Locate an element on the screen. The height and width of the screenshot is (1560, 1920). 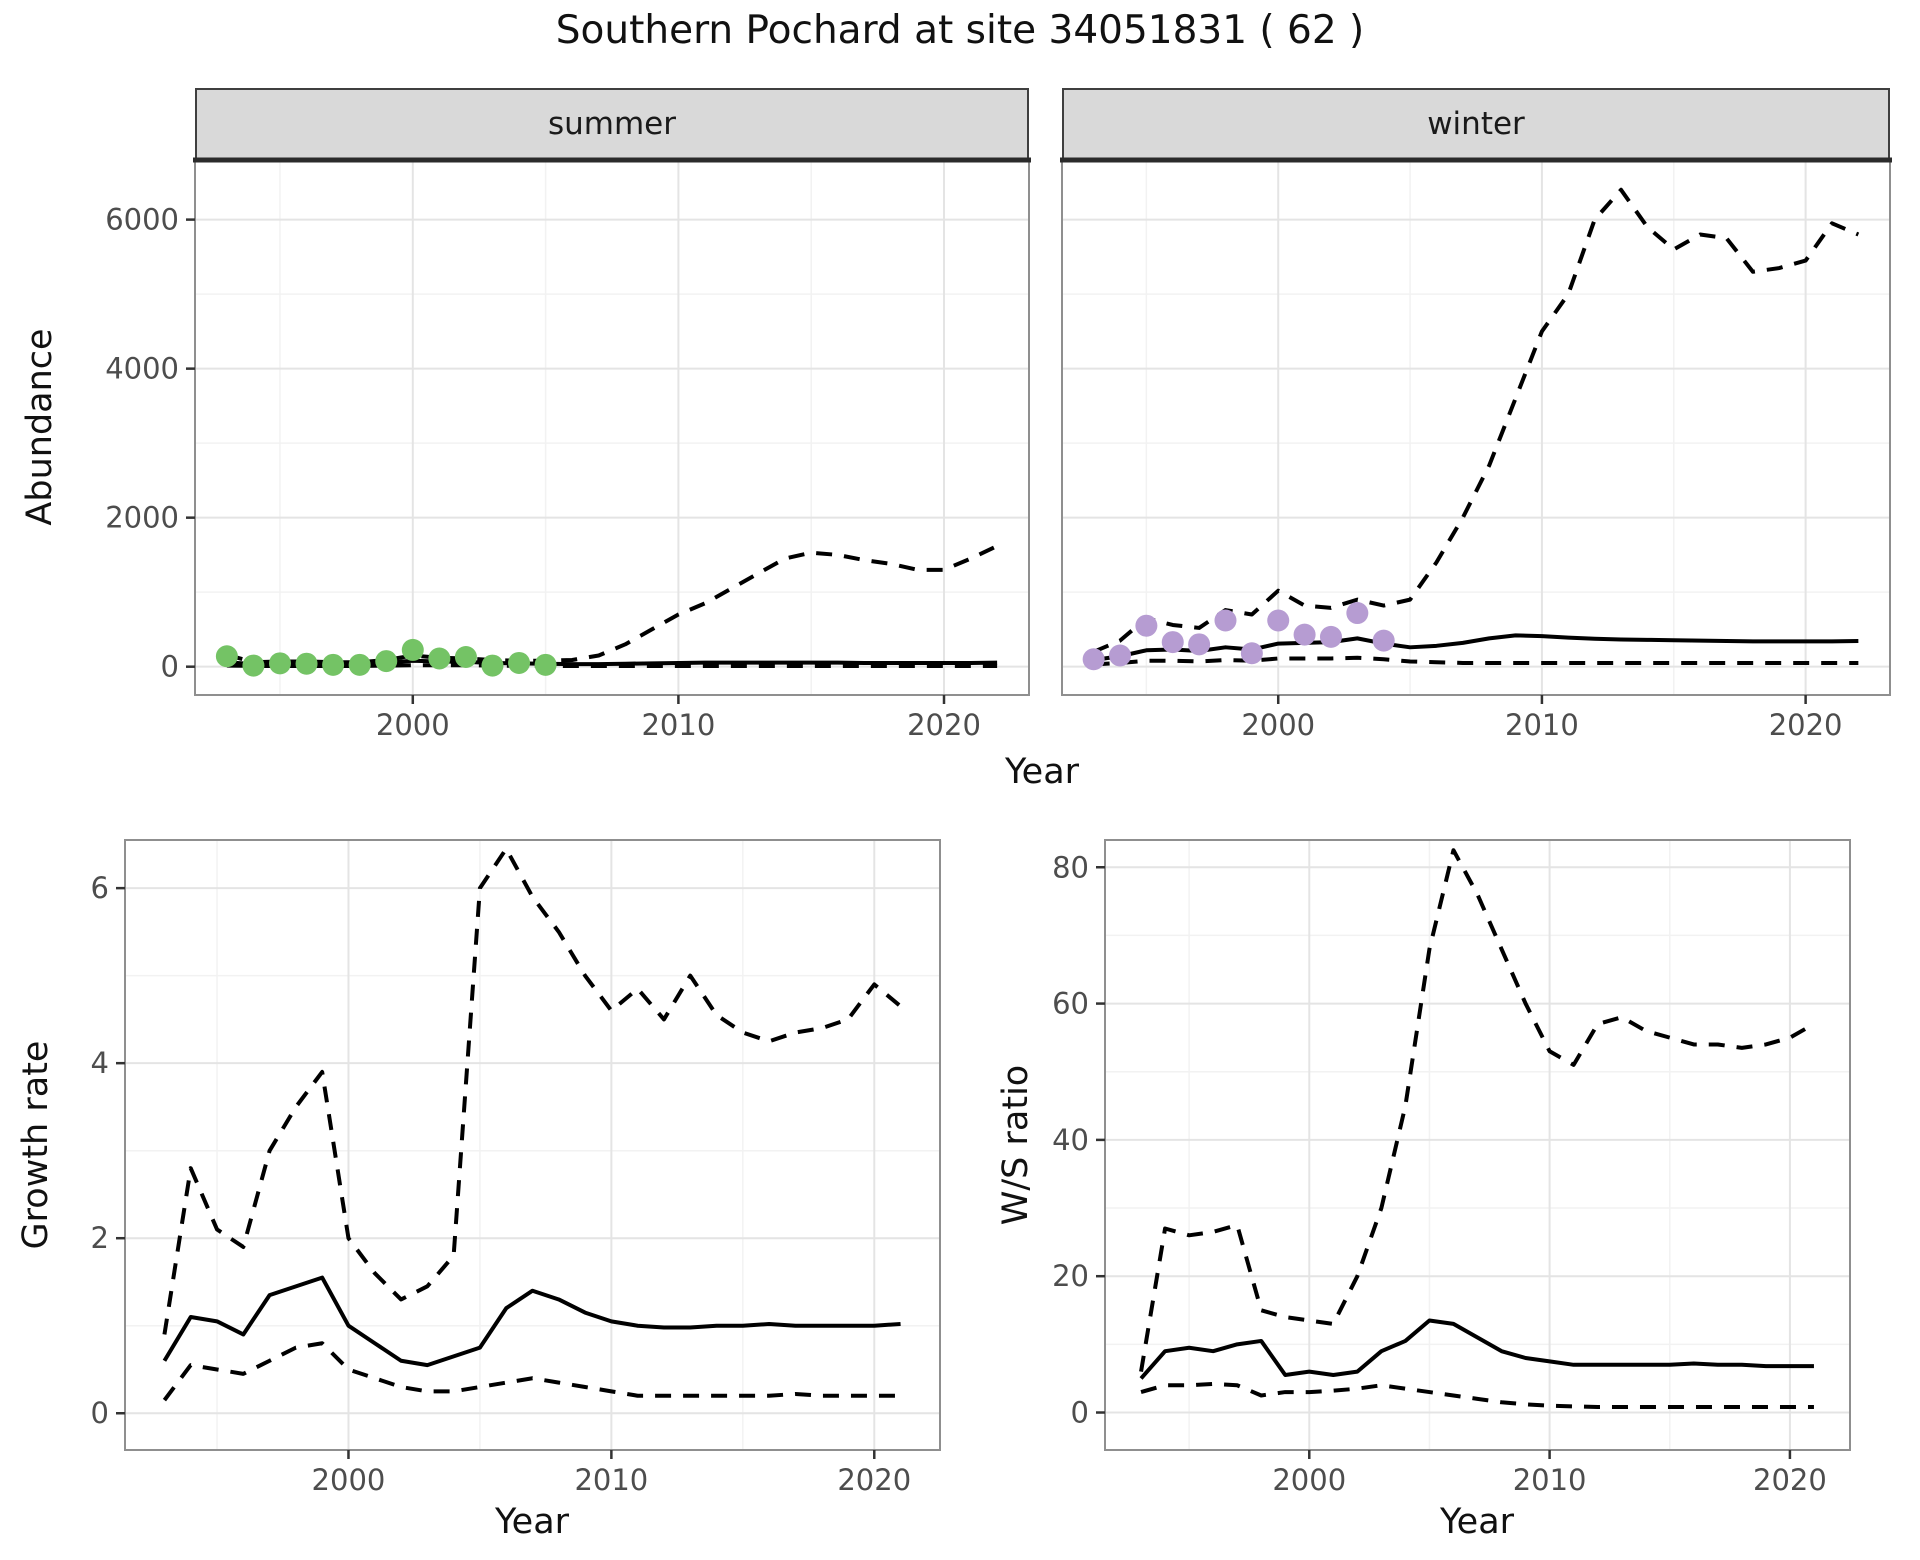
y-tick-label: 20 is located at coordinates (1070, 1276).